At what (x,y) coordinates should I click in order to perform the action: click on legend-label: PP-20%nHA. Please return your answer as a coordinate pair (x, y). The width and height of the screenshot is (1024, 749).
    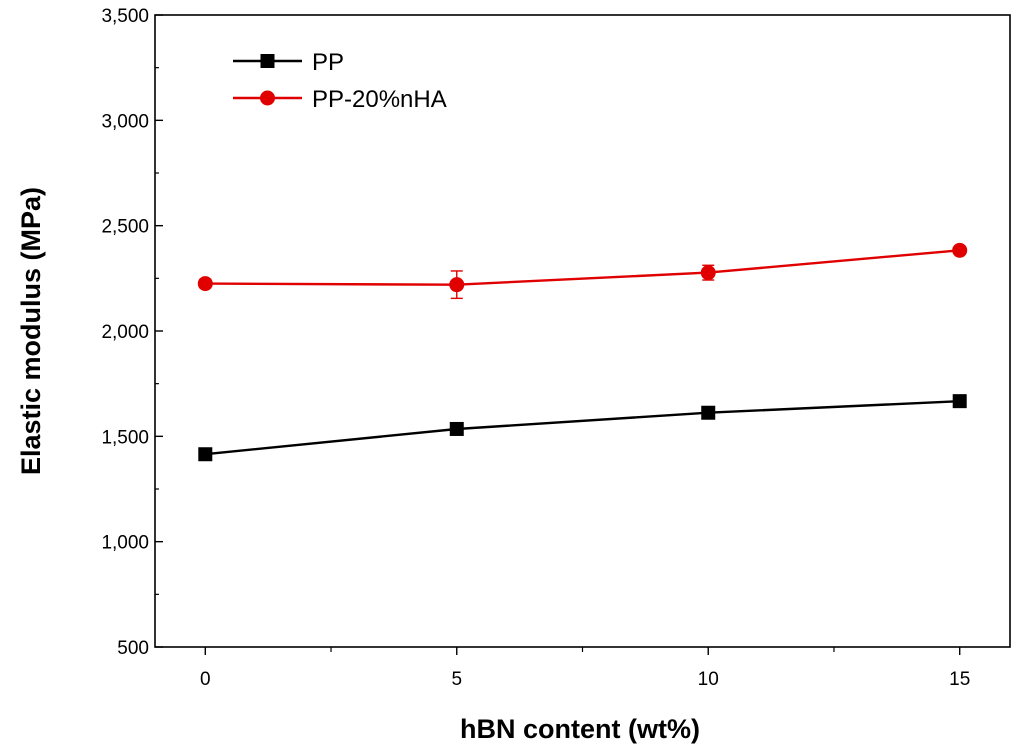
    Looking at the image, I should click on (379, 99).